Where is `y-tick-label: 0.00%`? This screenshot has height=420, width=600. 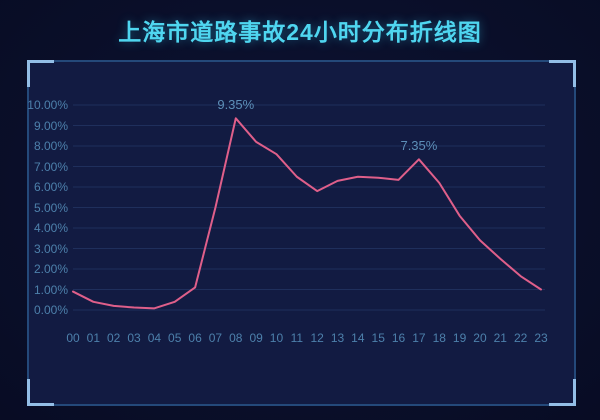
y-tick-label: 0.00% is located at coordinates (50, 310).